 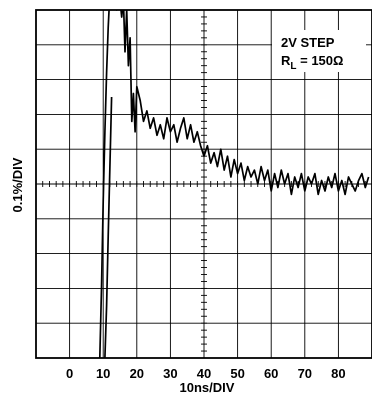 I want to click on x-tick-label: 60, so click(x=271, y=373).